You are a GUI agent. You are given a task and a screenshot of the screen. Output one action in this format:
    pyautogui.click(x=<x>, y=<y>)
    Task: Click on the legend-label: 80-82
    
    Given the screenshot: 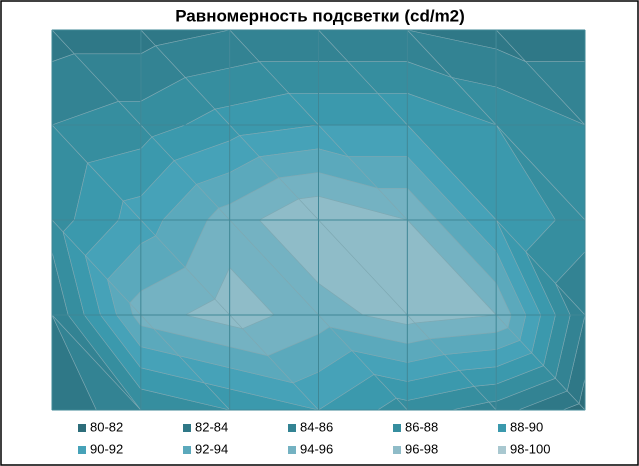 What is the action you would take?
    pyautogui.click(x=106, y=426)
    